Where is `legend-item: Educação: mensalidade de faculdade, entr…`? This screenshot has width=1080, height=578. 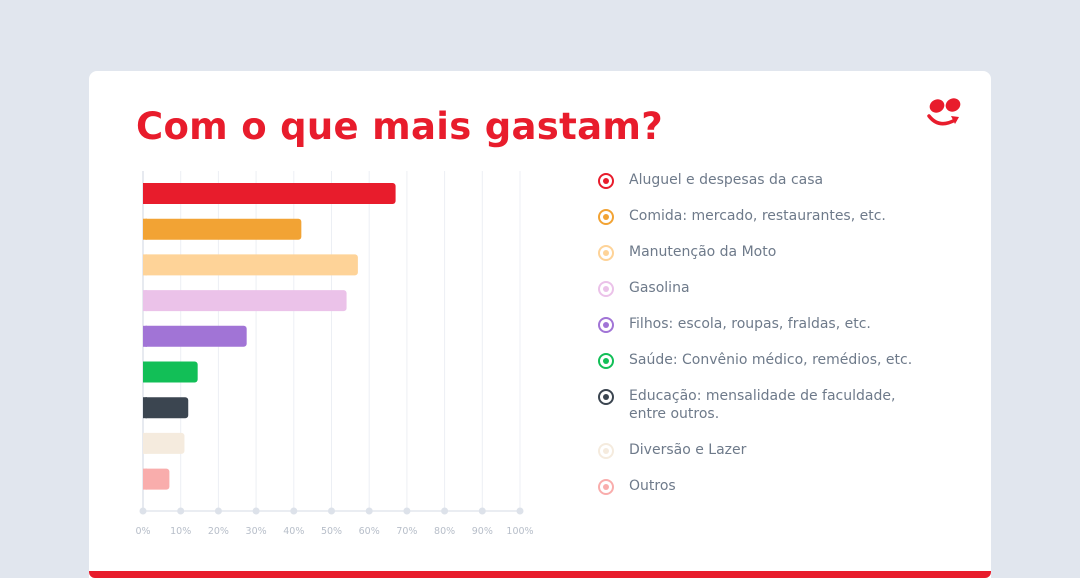
legend-item: Educação: mensalidade de faculdade, entr… is located at coordinates (763, 405).